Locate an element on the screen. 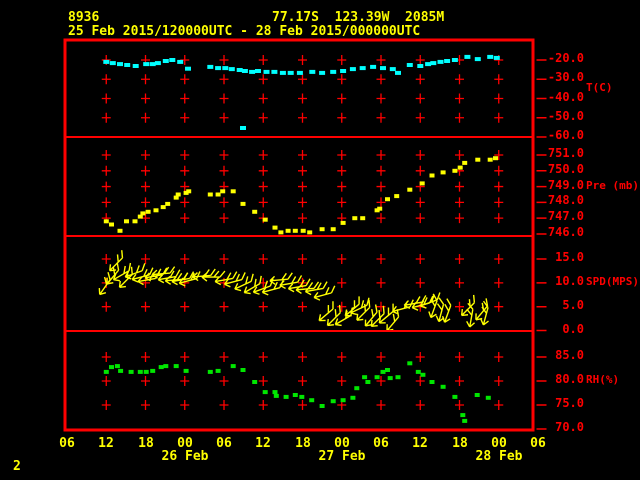  x-axis-date-label: 27 Feb is located at coordinates (342, 456).